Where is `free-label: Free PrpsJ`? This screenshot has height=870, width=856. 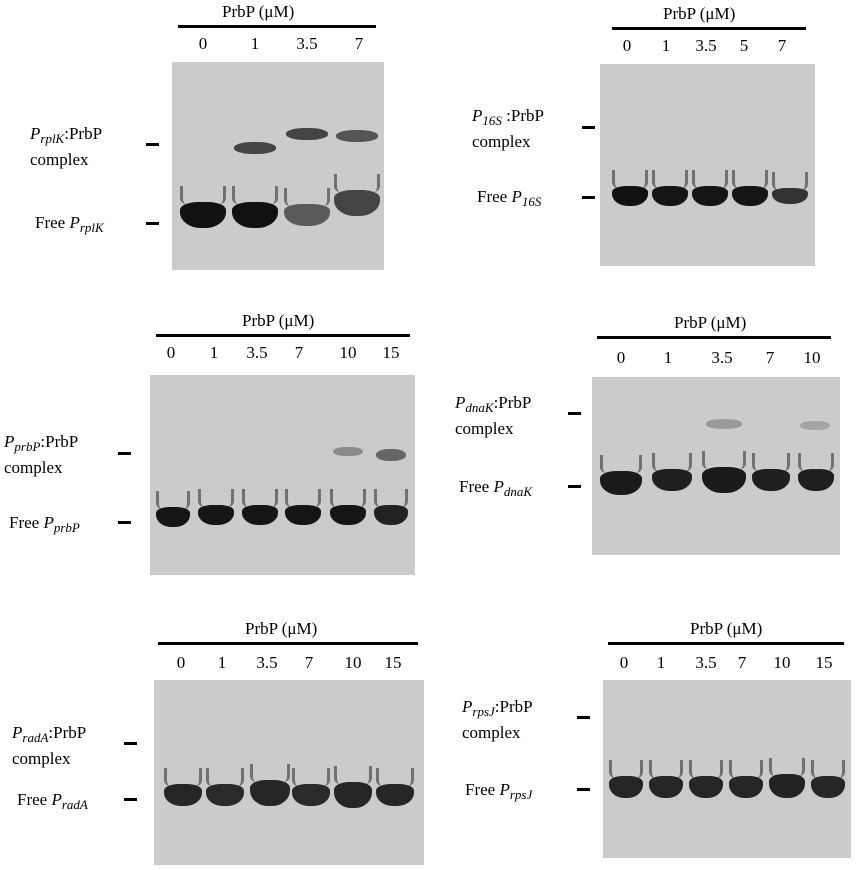 free-label: Free PrpsJ is located at coordinates (498, 792).